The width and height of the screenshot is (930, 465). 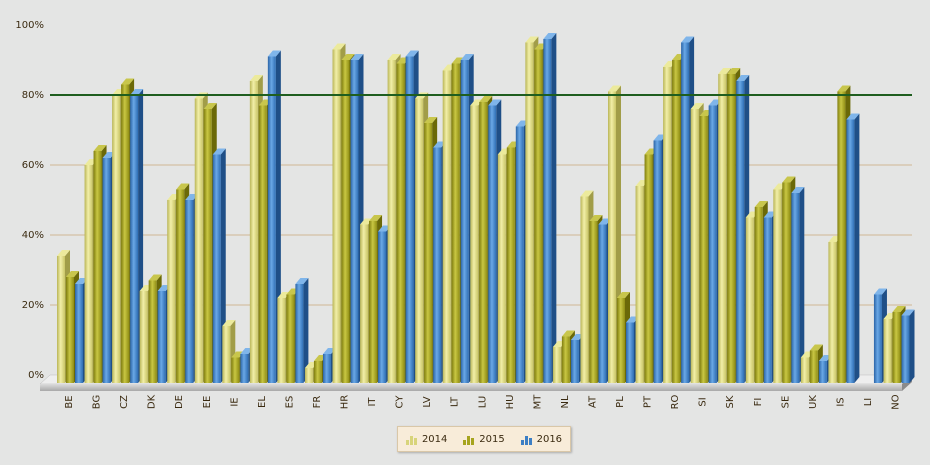 I want to click on x-label-DE: DE, so click(x=179, y=402).